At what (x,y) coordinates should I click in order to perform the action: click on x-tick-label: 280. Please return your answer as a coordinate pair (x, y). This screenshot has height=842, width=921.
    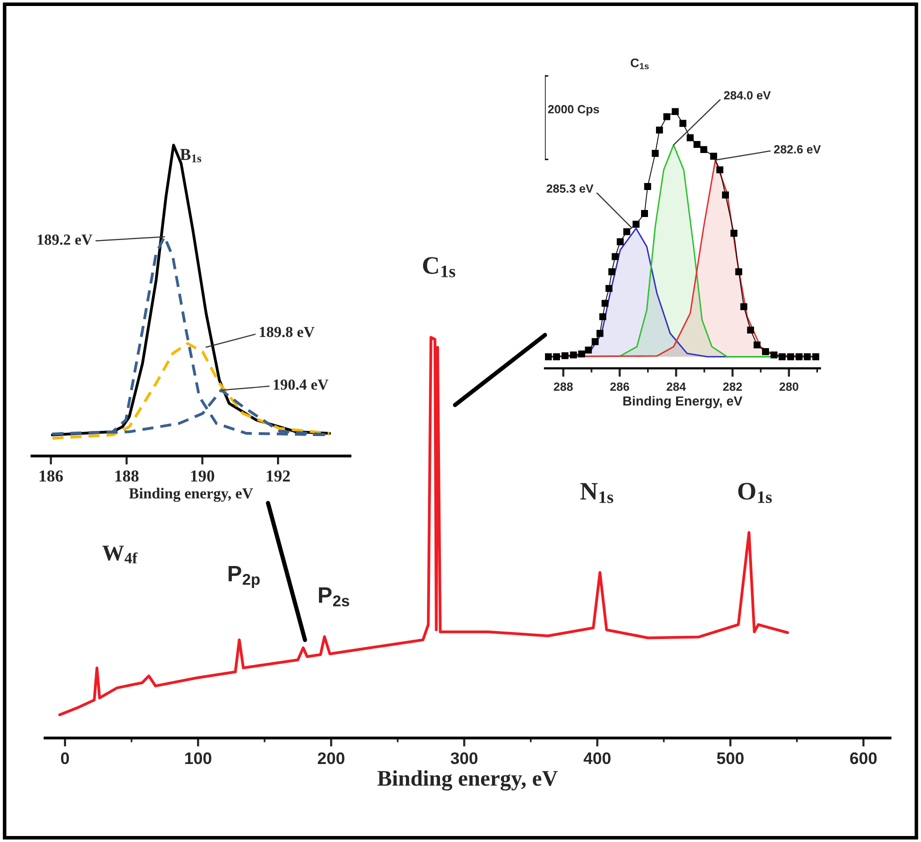
    Looking at the image, I should click on (789, 386).